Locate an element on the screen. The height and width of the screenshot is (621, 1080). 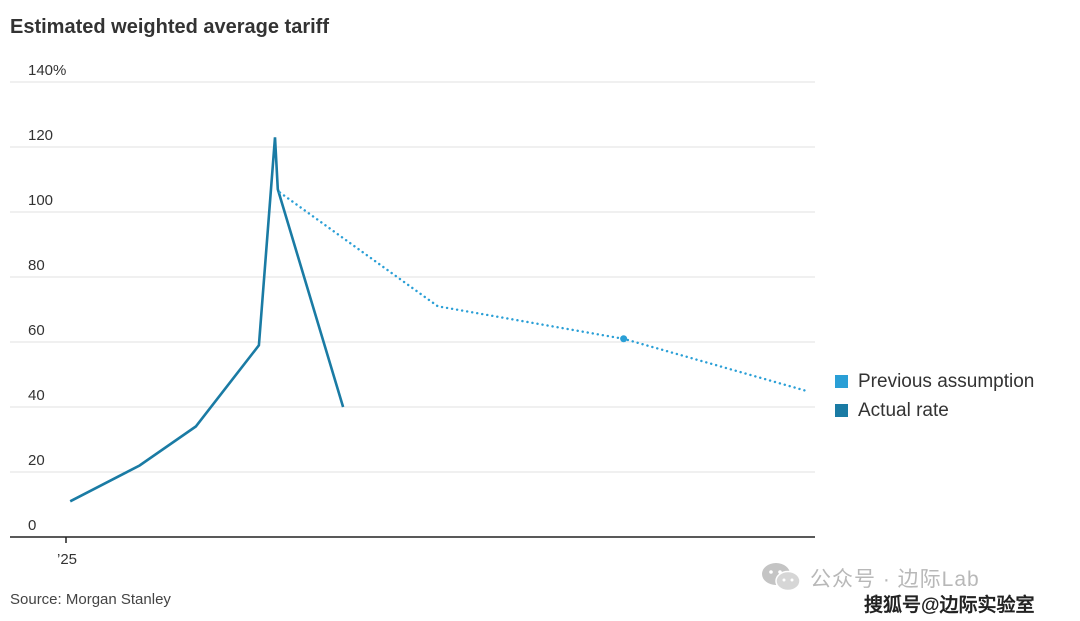
y-tick-label: 40 is located at coordinates (36, 395).